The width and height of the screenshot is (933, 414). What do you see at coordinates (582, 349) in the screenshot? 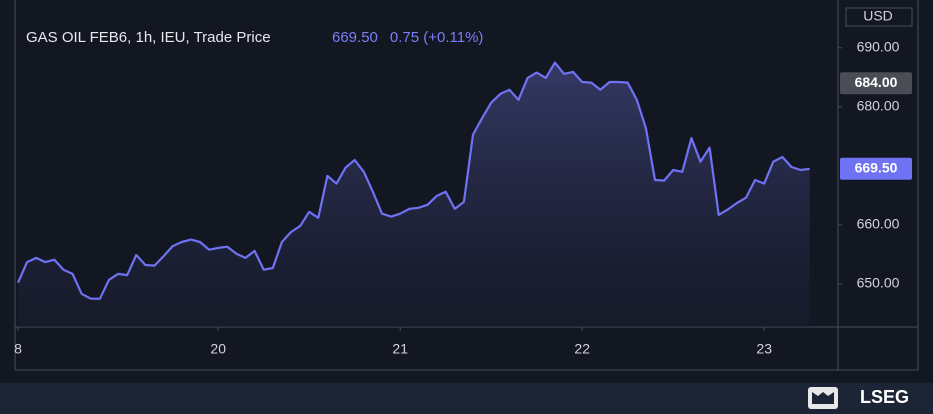
I see `x-tick-label: 22` at bounding box center [582, 349].